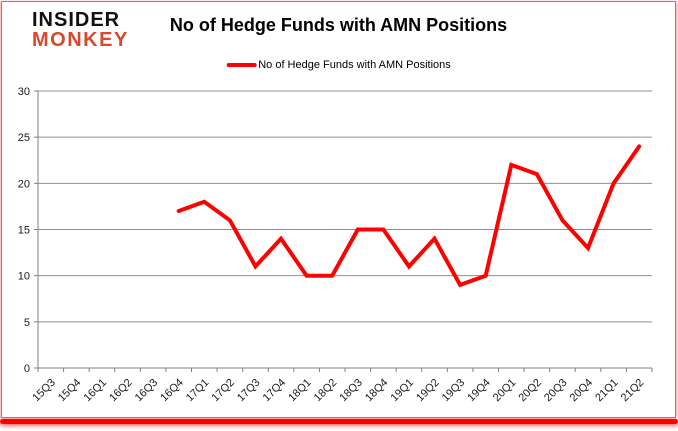 Image resolution: width=678 pixels, height=431 pixels. What do you see at coordinates (27, 369) in the screenshot?
I see `y-tick-label: 0` at bounding box center [27, 369].